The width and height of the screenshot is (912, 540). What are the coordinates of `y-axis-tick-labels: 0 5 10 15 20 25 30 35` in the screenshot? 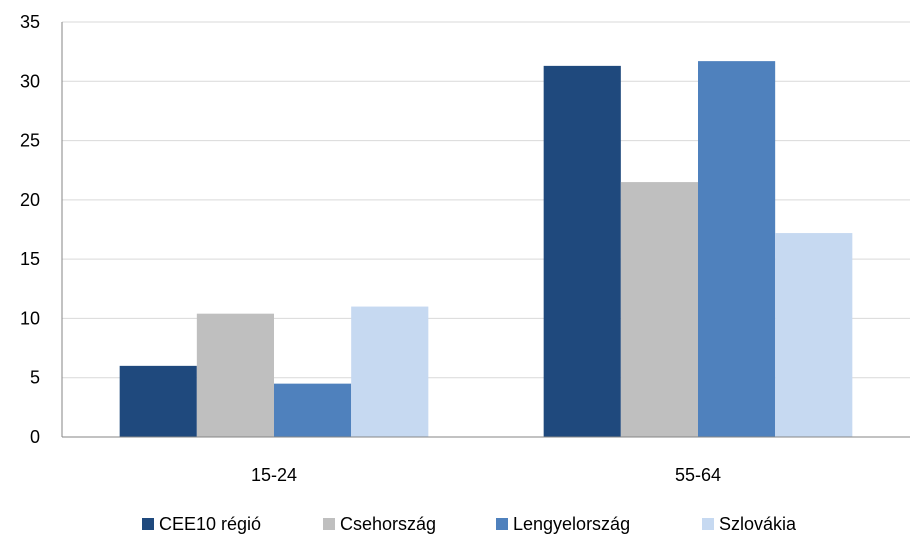 It's located at (30, 229).